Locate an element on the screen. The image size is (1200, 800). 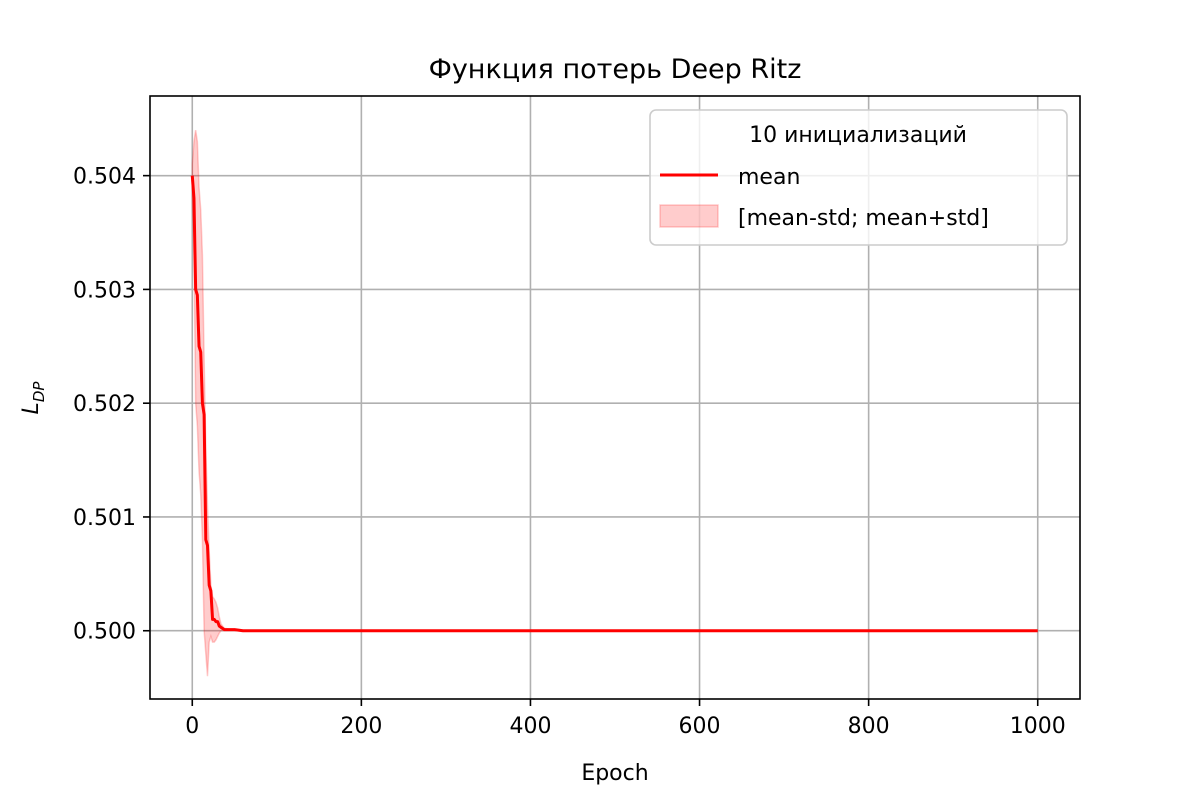
svg-text: LDP is located at coordinates (33, 398).